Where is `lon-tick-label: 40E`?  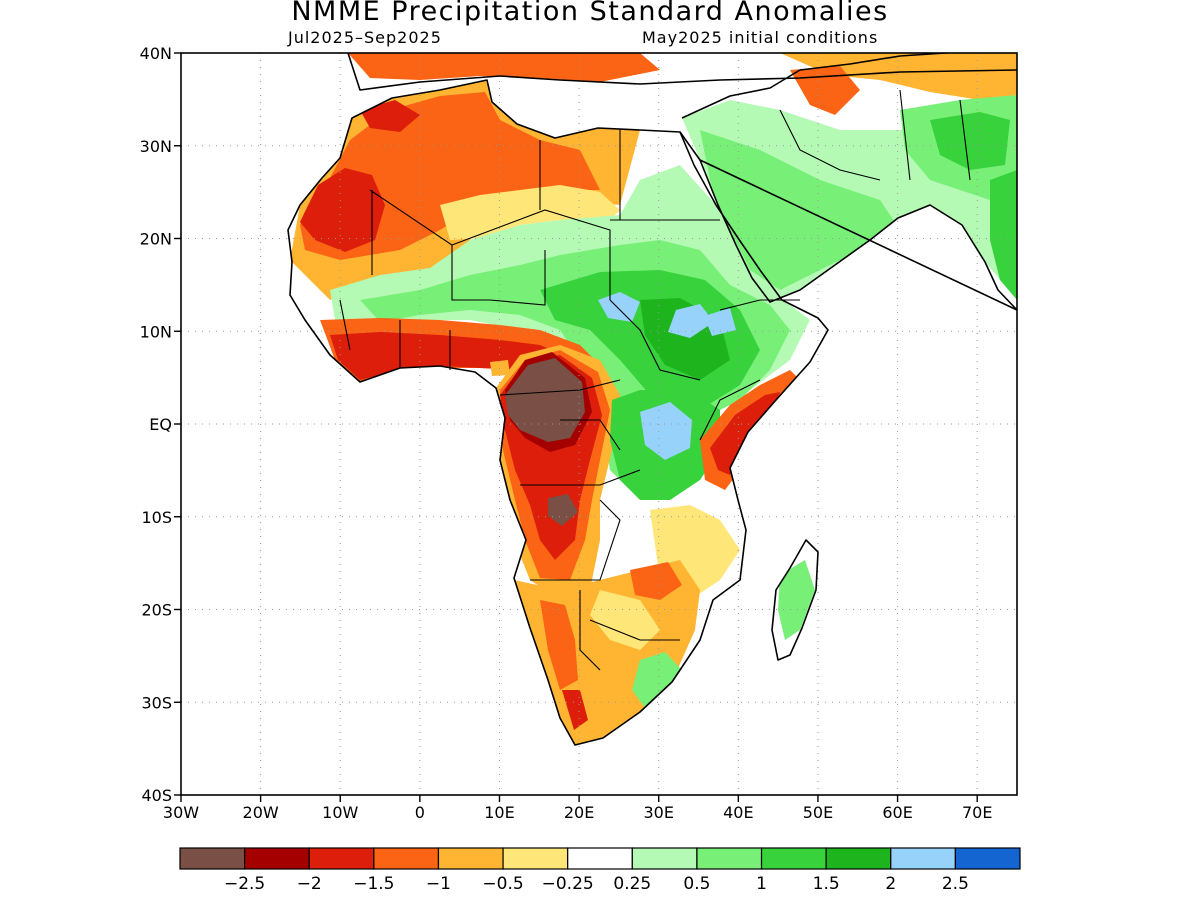 lon-tick-label: 40E is located at coordinates (738, 812).